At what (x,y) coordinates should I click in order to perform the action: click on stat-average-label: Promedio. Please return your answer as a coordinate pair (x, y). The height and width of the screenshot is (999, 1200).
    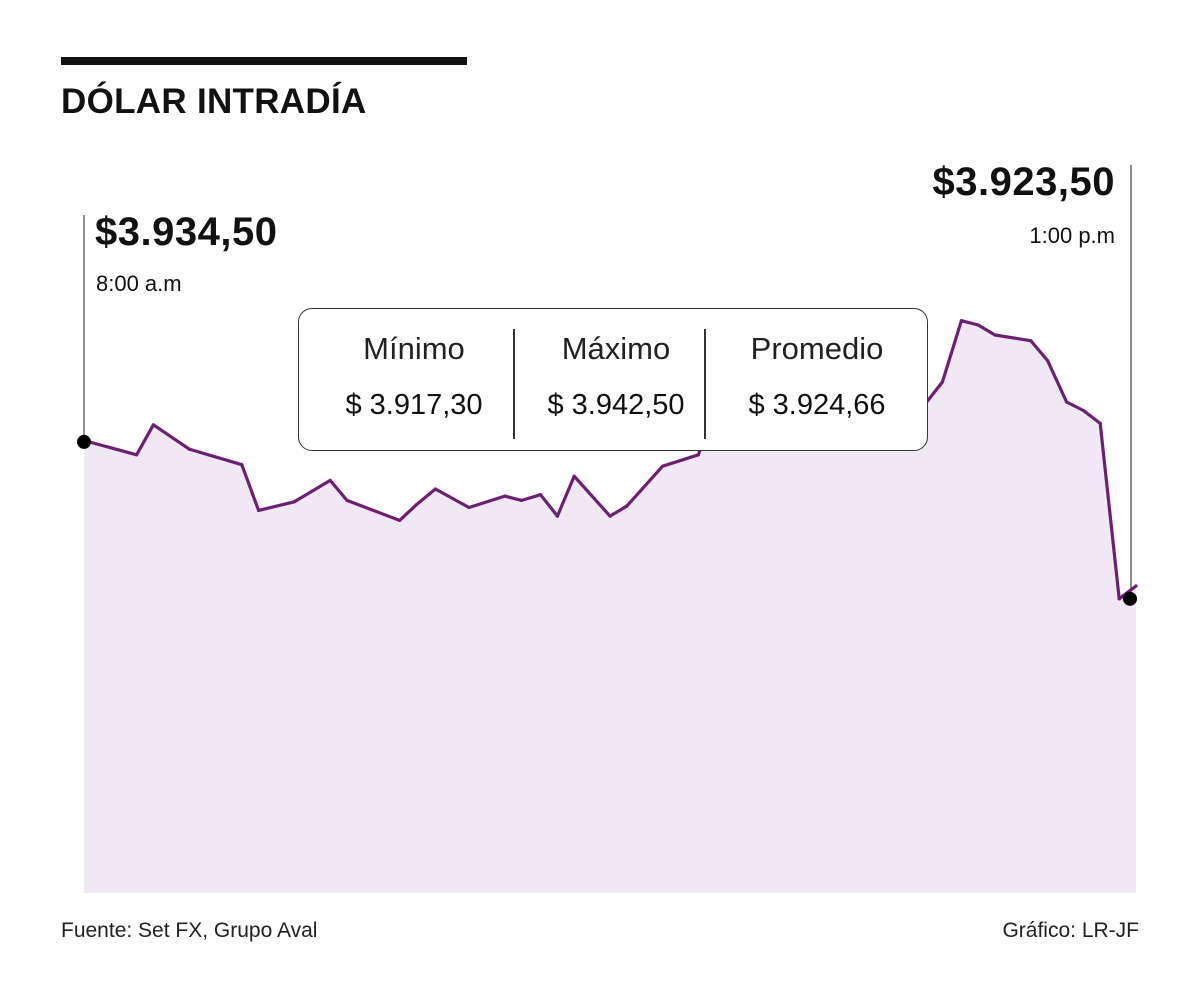
    Looking at the image, I should click on (817, 348).